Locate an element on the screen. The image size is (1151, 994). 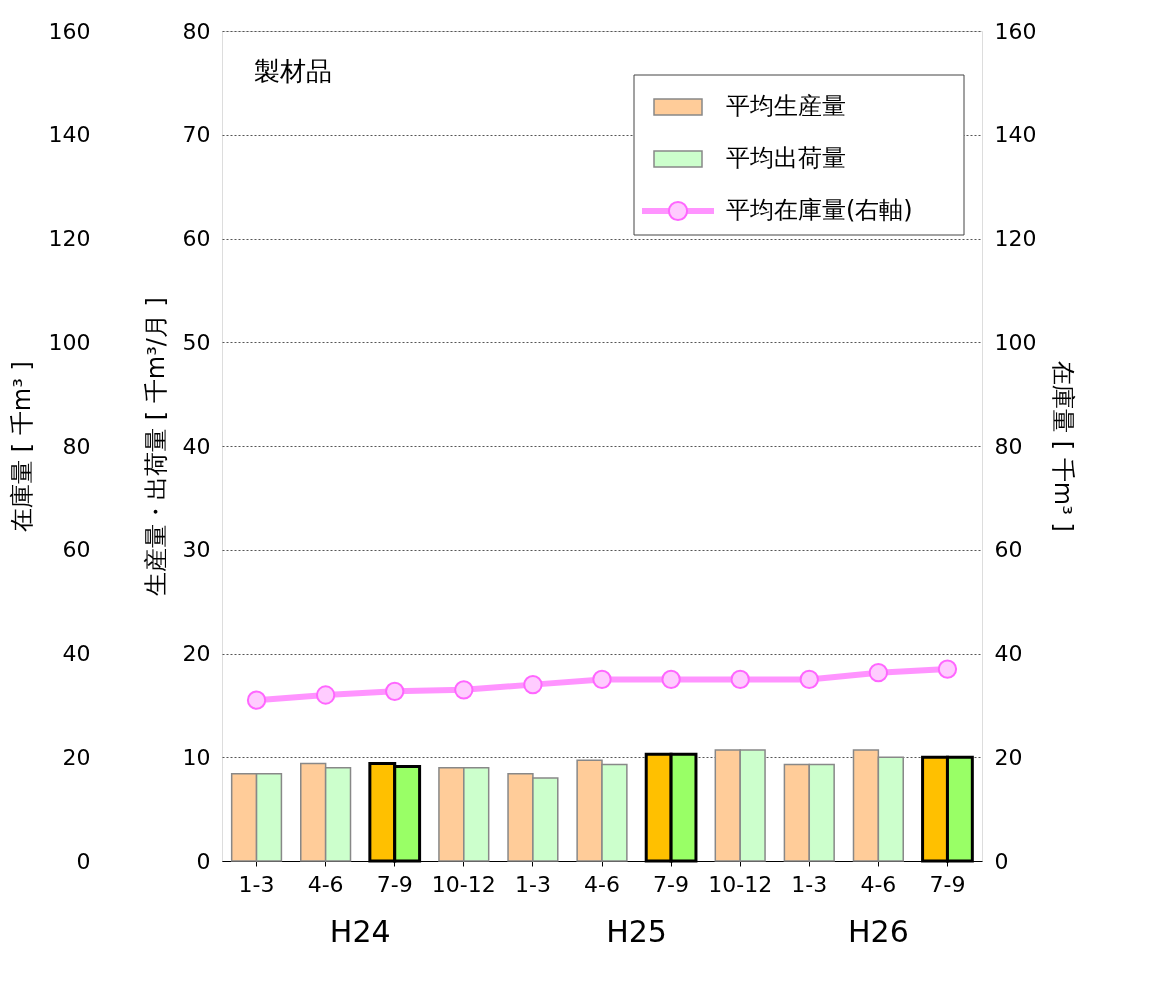
y3-tick-label: 20 is located at coordinates (76, 757).